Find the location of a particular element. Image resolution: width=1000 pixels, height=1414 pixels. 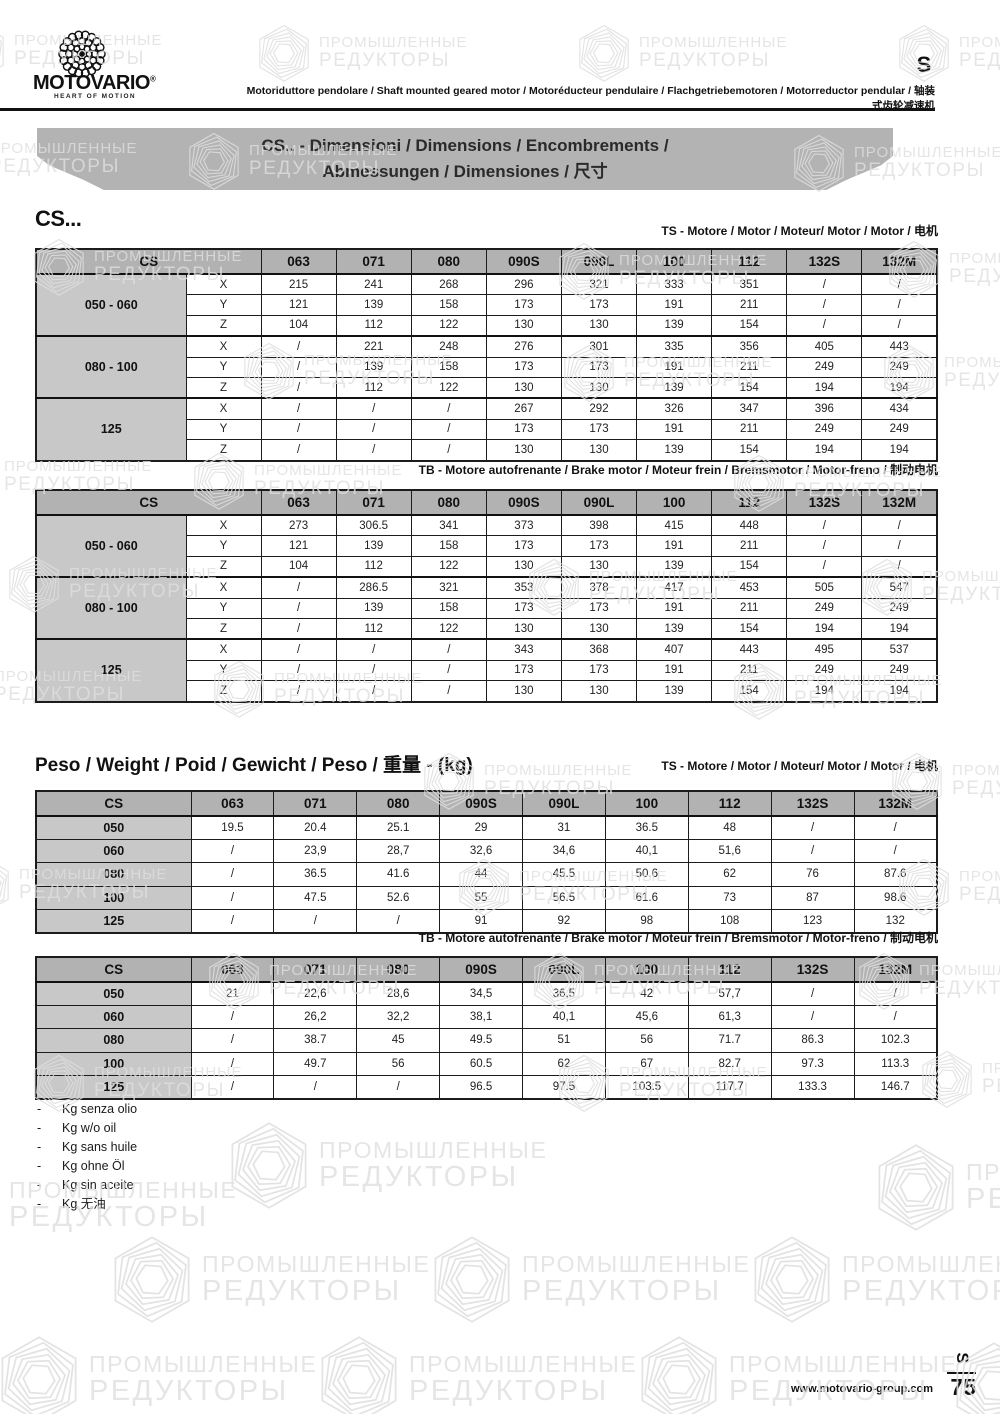

banner-title-line2: Abmessungen / Dimensiones / 尺寸 is located at coordinates (465, 171).